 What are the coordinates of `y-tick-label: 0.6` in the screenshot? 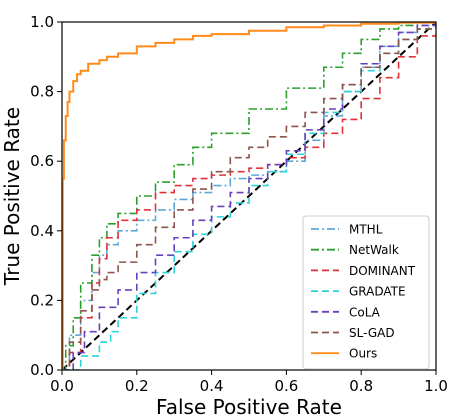 It's located at (42, 161).